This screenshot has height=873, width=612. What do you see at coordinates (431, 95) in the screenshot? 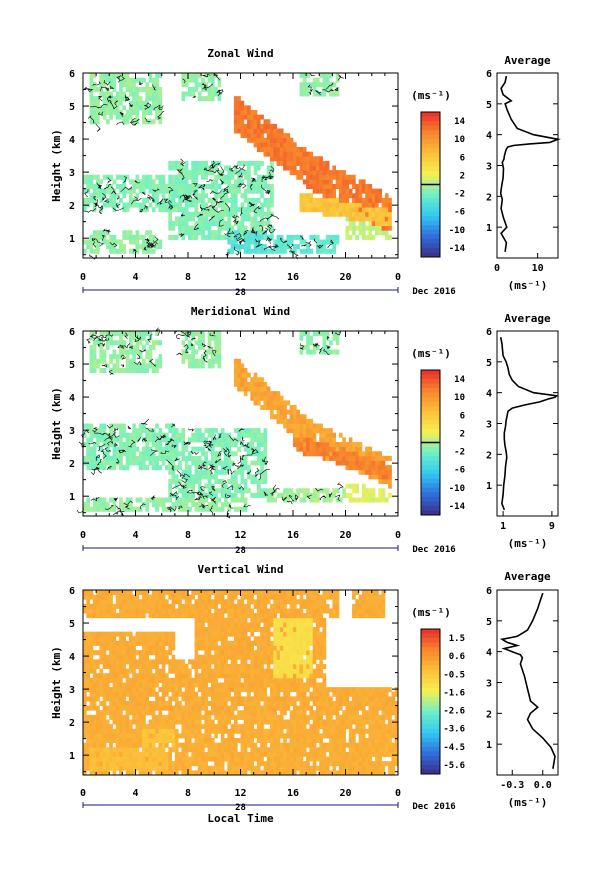
I see `colorbar-units: (ms⁻¹)` at bounding box center [431, 95].